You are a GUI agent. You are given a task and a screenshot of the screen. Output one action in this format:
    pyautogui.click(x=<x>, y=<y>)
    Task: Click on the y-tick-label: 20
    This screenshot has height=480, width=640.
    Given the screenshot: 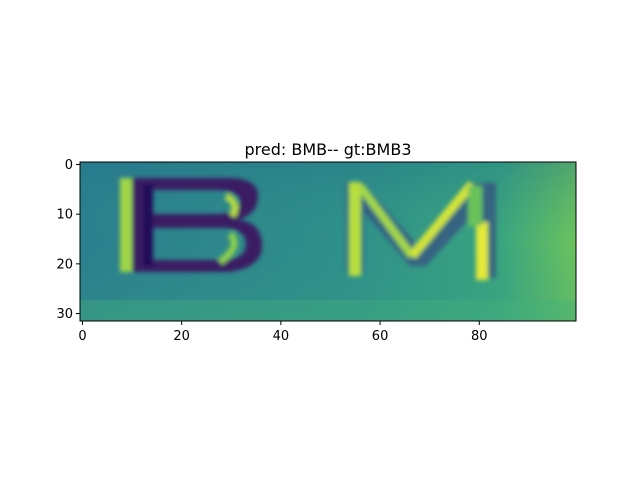 What is the action you would take?
    pyautogui.click(x=64, y=264)
    